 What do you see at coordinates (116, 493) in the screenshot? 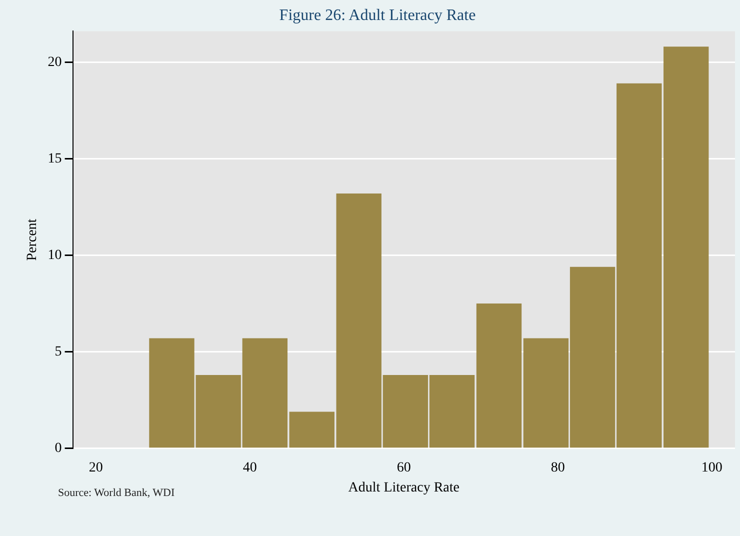
I see `source-note: Source: World Bank, WDI` at bounding box center [116, 493].